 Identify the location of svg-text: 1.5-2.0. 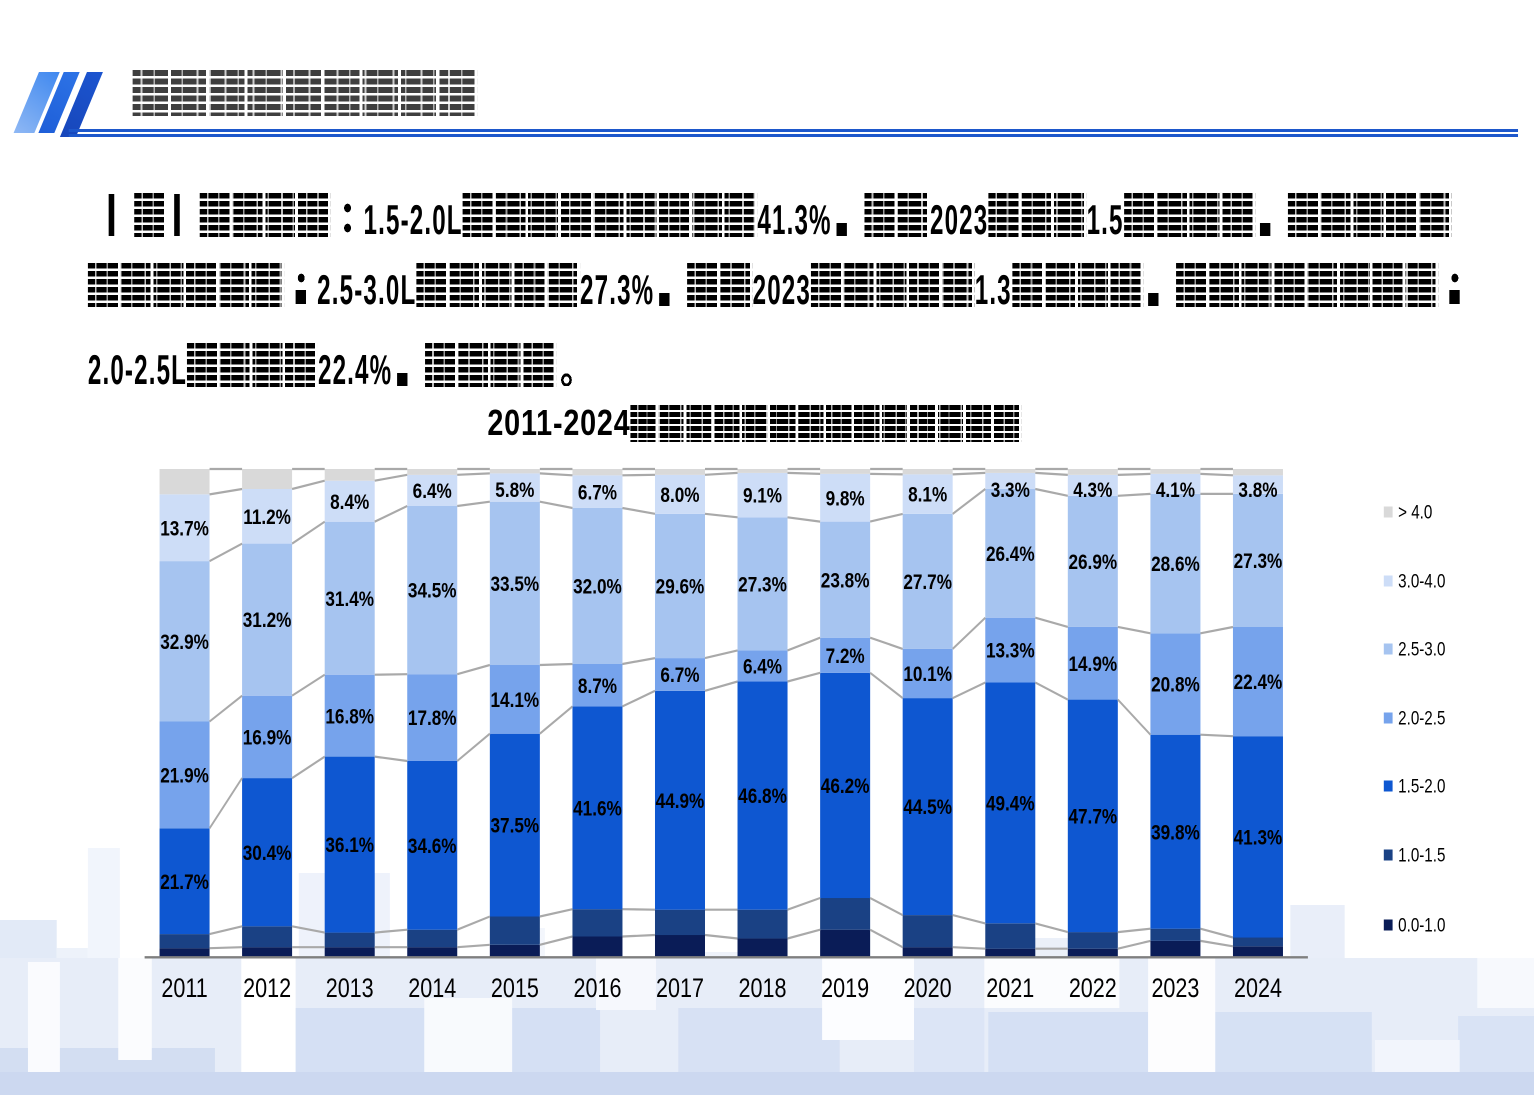
(1421, 786).